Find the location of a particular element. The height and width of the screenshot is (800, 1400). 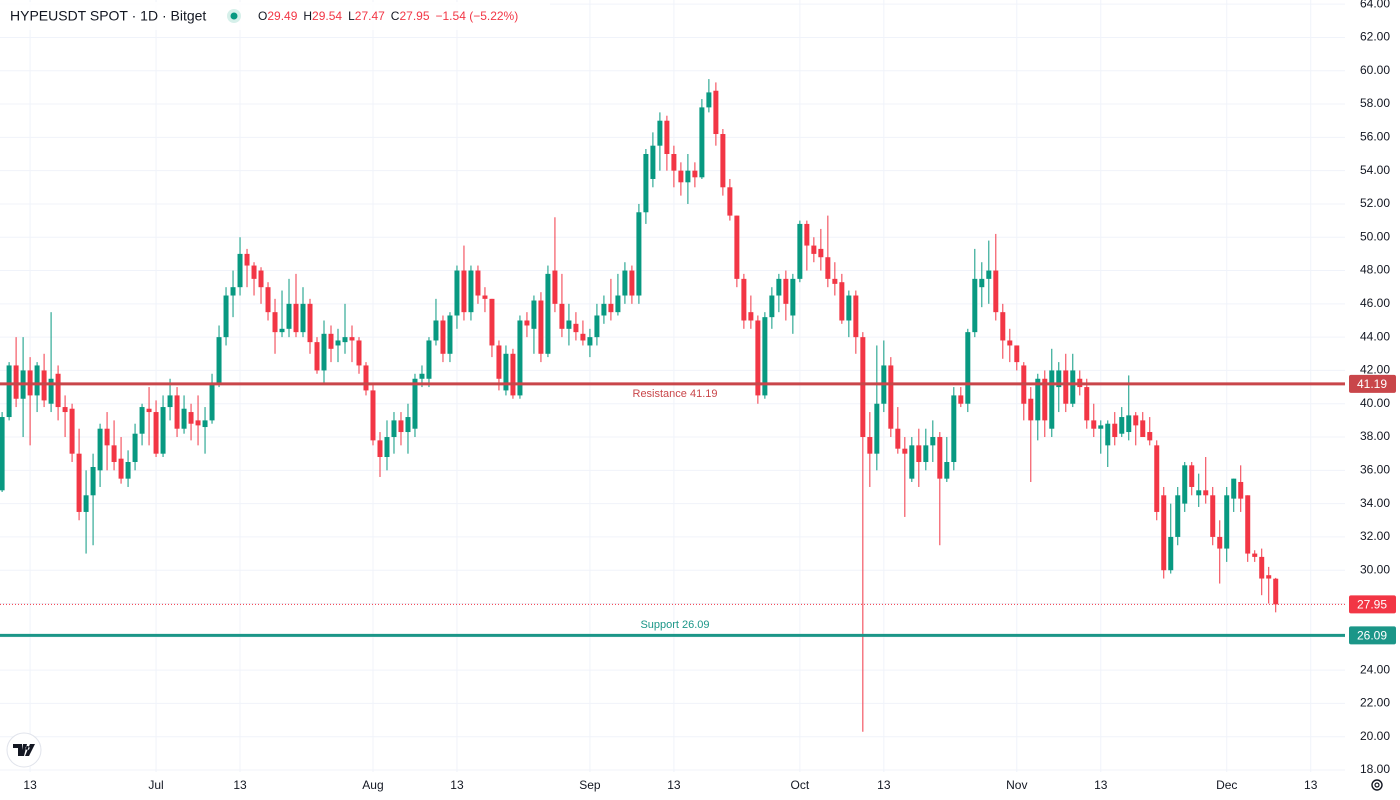

y-tick-label: 54.00 is located at coordinates (1375, 170).